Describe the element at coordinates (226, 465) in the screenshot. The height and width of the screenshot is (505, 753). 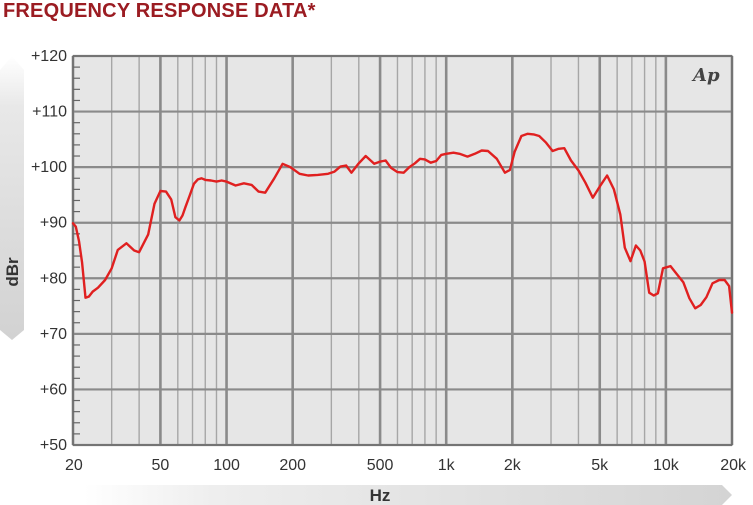
I see `x-tick-label: 100` at that location.